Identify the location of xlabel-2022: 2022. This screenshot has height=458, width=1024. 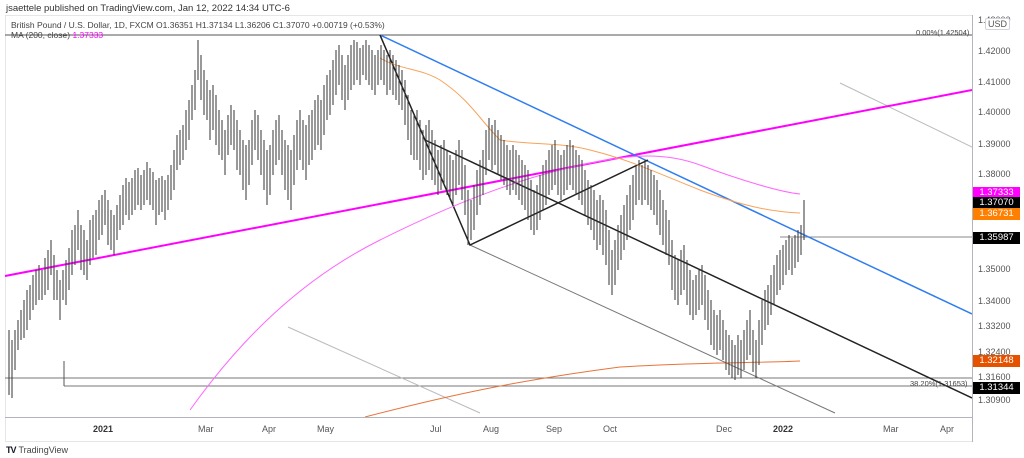
(783, 429).